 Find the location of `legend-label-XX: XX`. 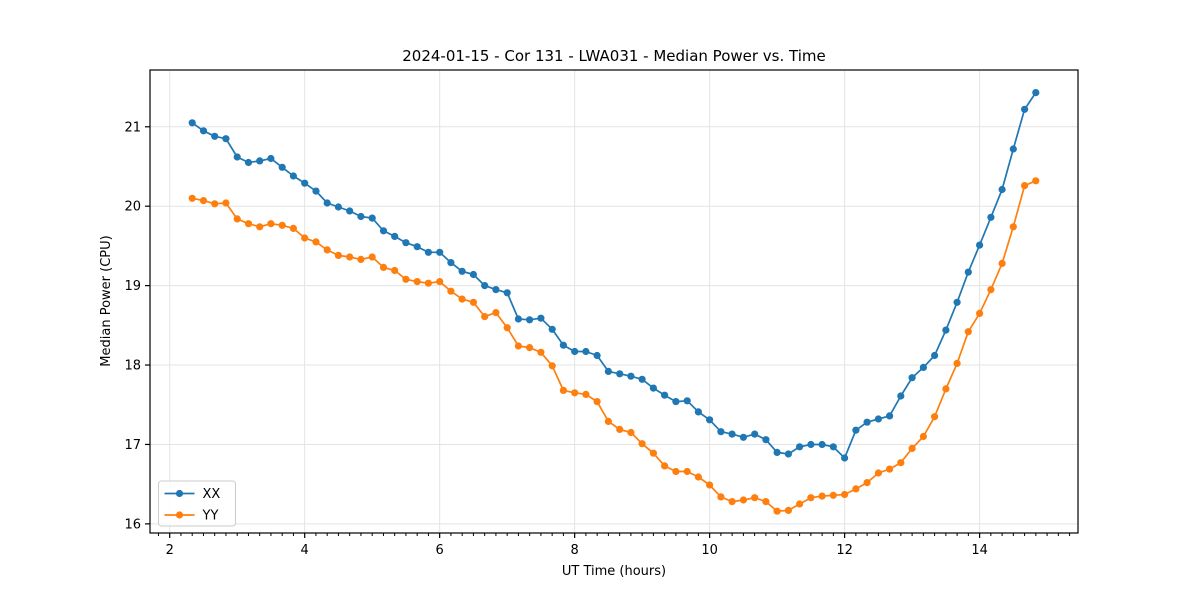

legend-label-XX: XX is located at coordinates (212, 494).